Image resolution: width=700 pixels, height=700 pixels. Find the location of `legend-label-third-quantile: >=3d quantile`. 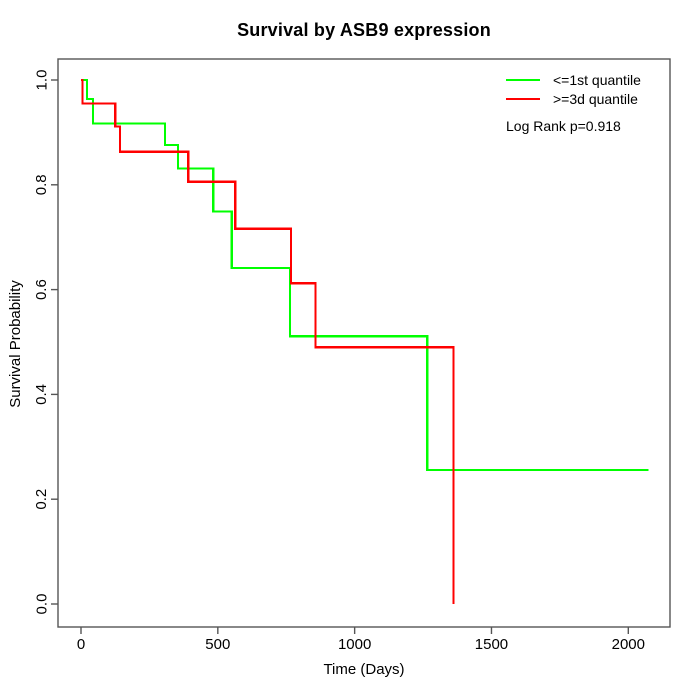

legend-label-third-quantile: >=3d quantile is located at coordinates (595, 98).